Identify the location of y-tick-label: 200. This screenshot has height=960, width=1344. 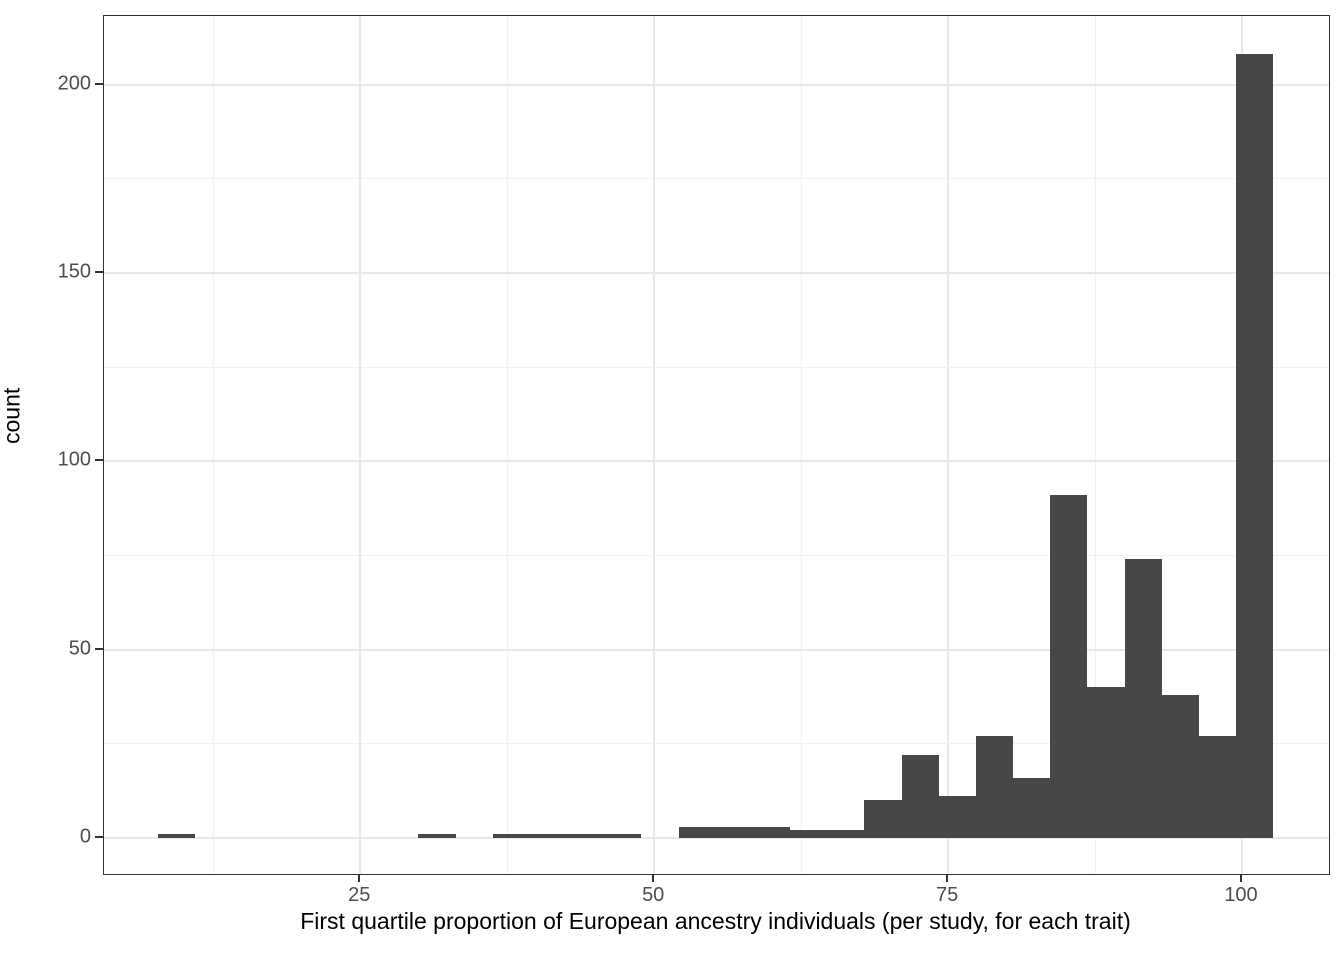
(74, 83).